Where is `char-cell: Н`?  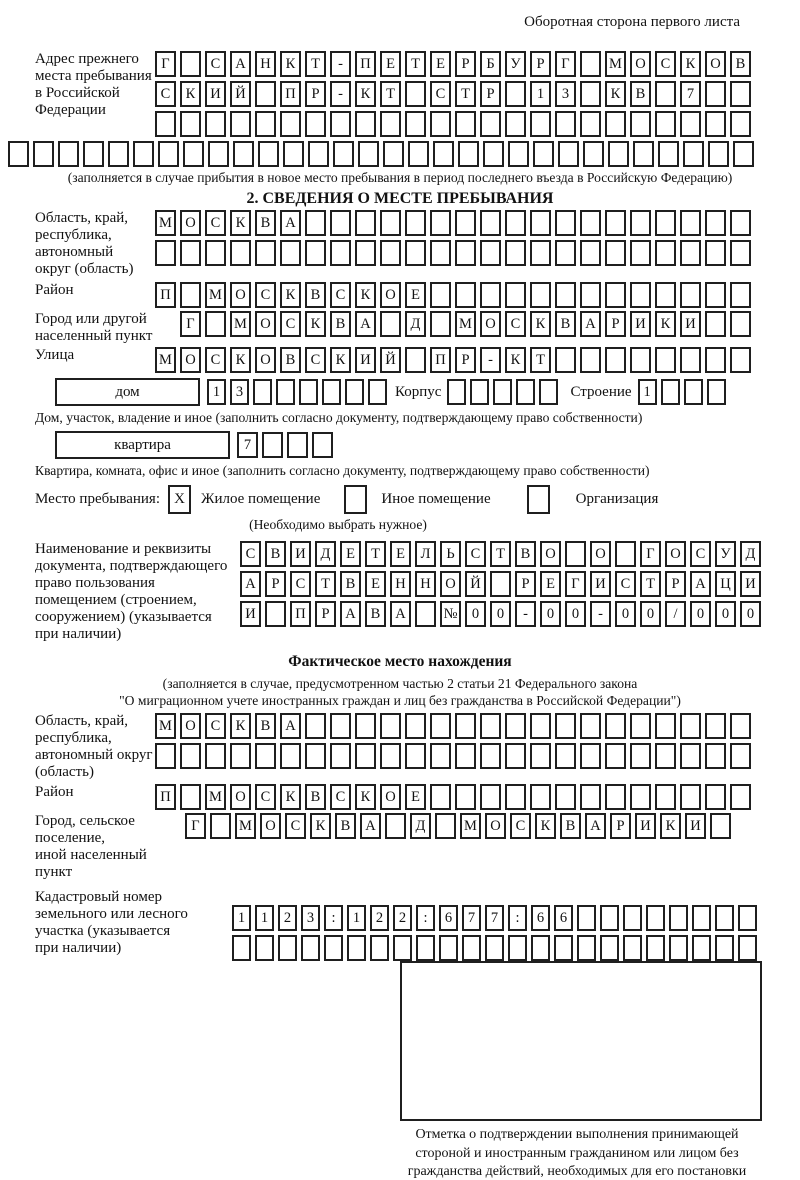
char-cell: Н is located at coordinates (425, 584).